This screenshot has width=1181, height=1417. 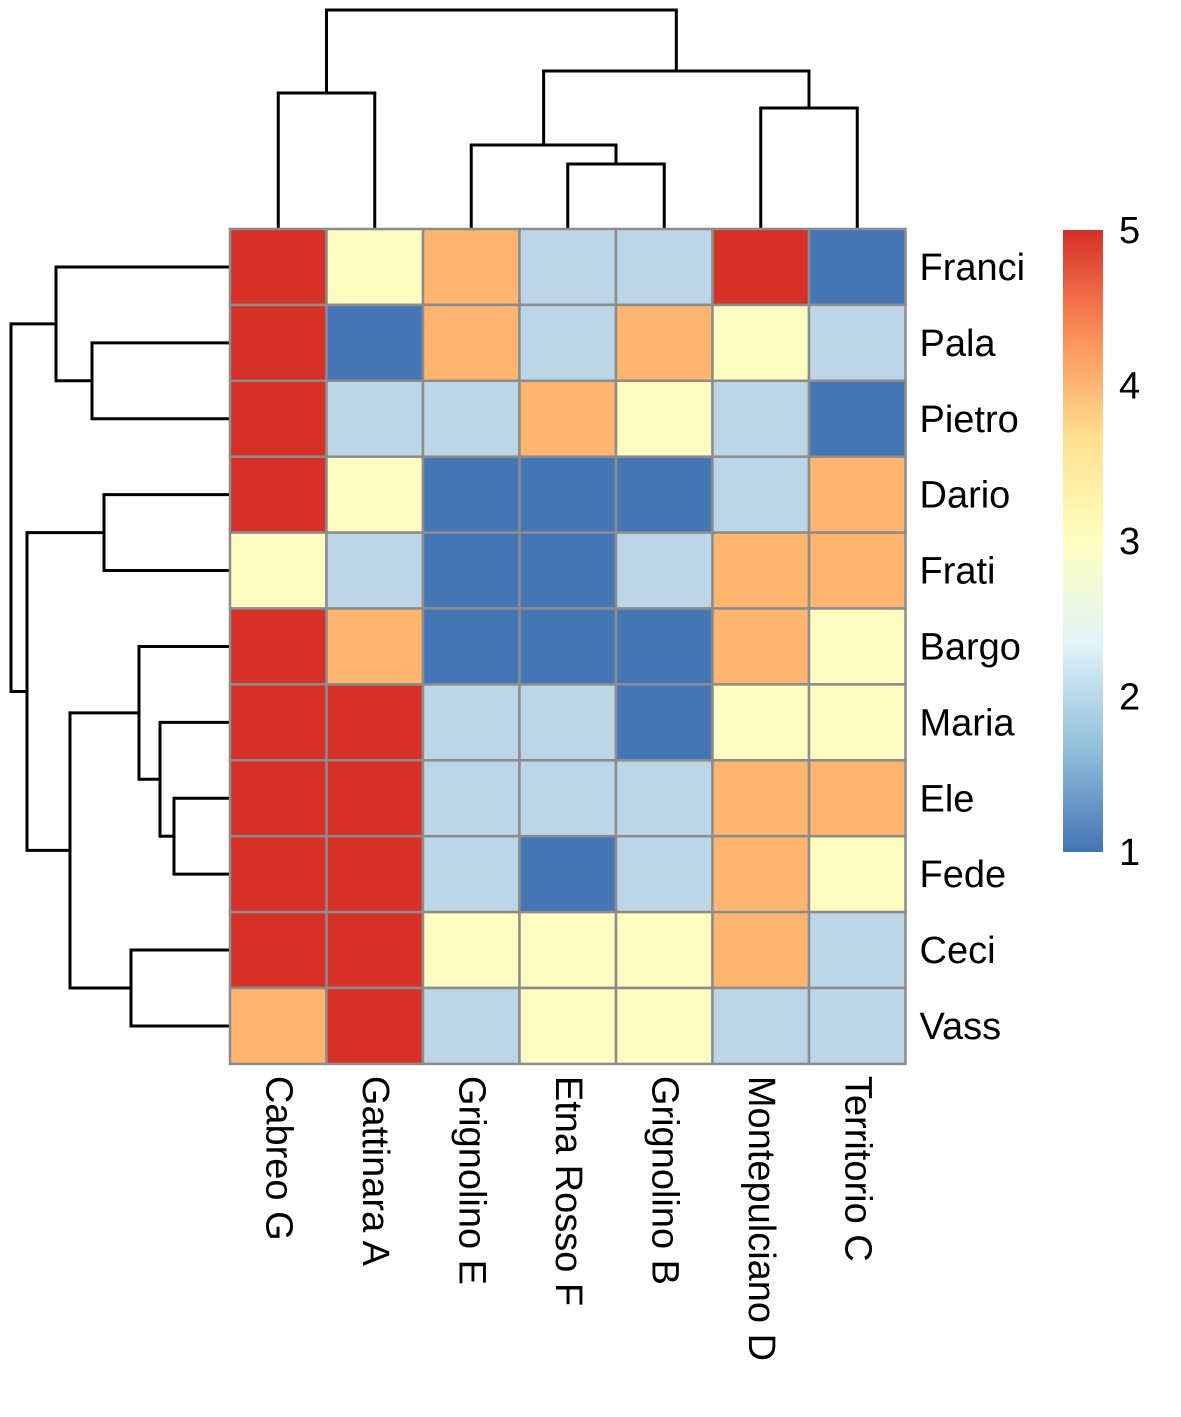 What do you see at coordinates (664, 343) in the screenshot?
I see `cell-pala-grignolino-b` at bounding box center [664, 343].